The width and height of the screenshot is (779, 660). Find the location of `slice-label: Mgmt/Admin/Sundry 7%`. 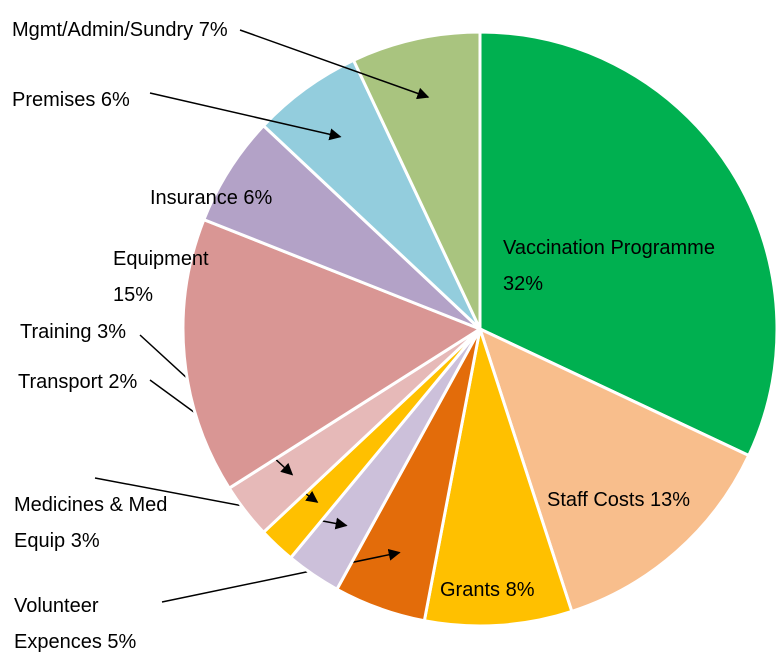

slice-label: Mgmt/Admin/Sundry 7% is located at coordinates (167, 30).